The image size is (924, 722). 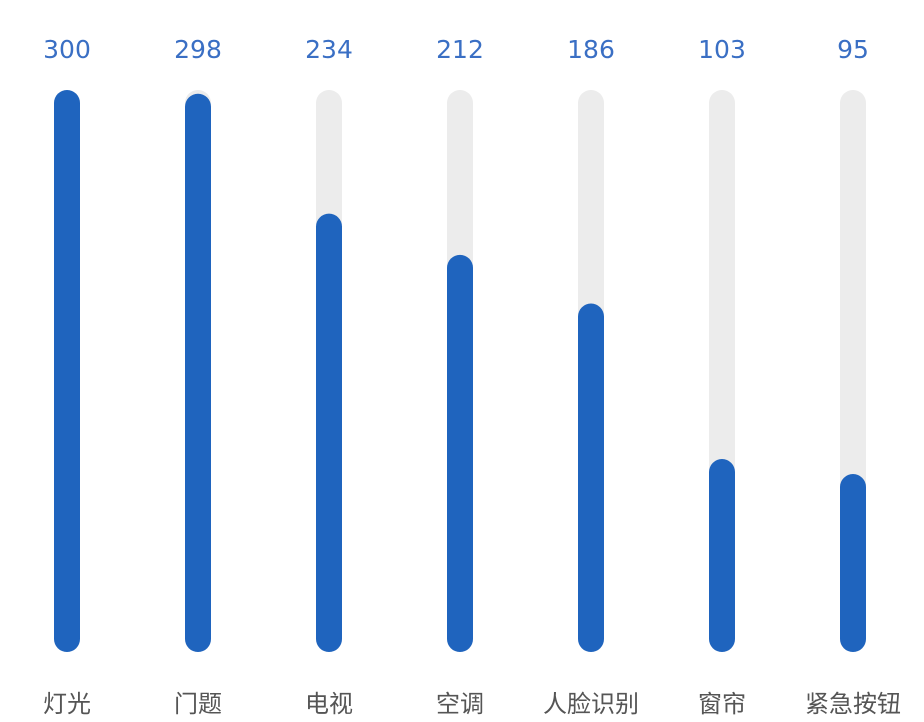 I want to click on bar-value-label: 234, so click(x=329, y=49).